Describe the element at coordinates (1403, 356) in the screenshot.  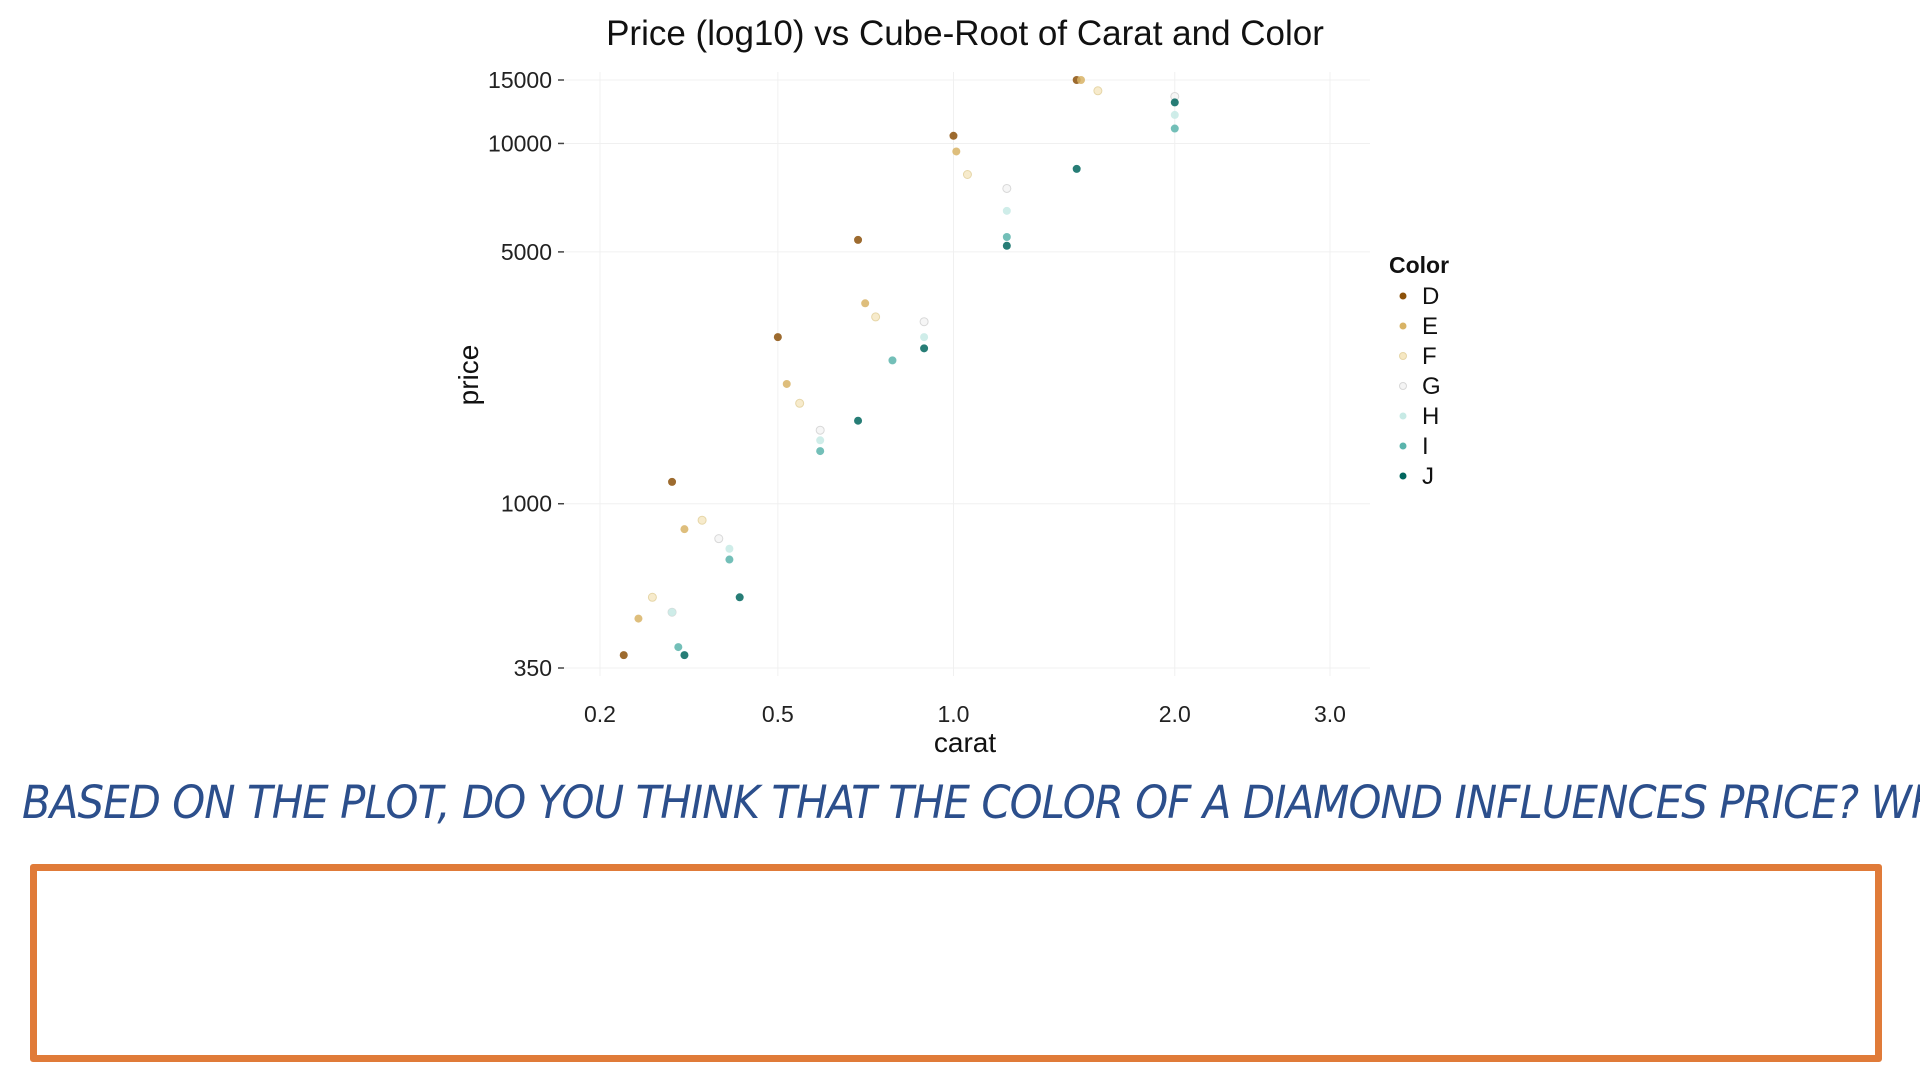
I see `legend-key-F` at that location.